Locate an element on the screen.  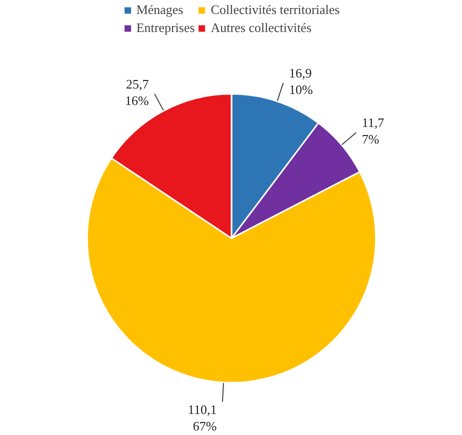
legend-label: Collectivités territoriales is located at coordinates (275, 10).